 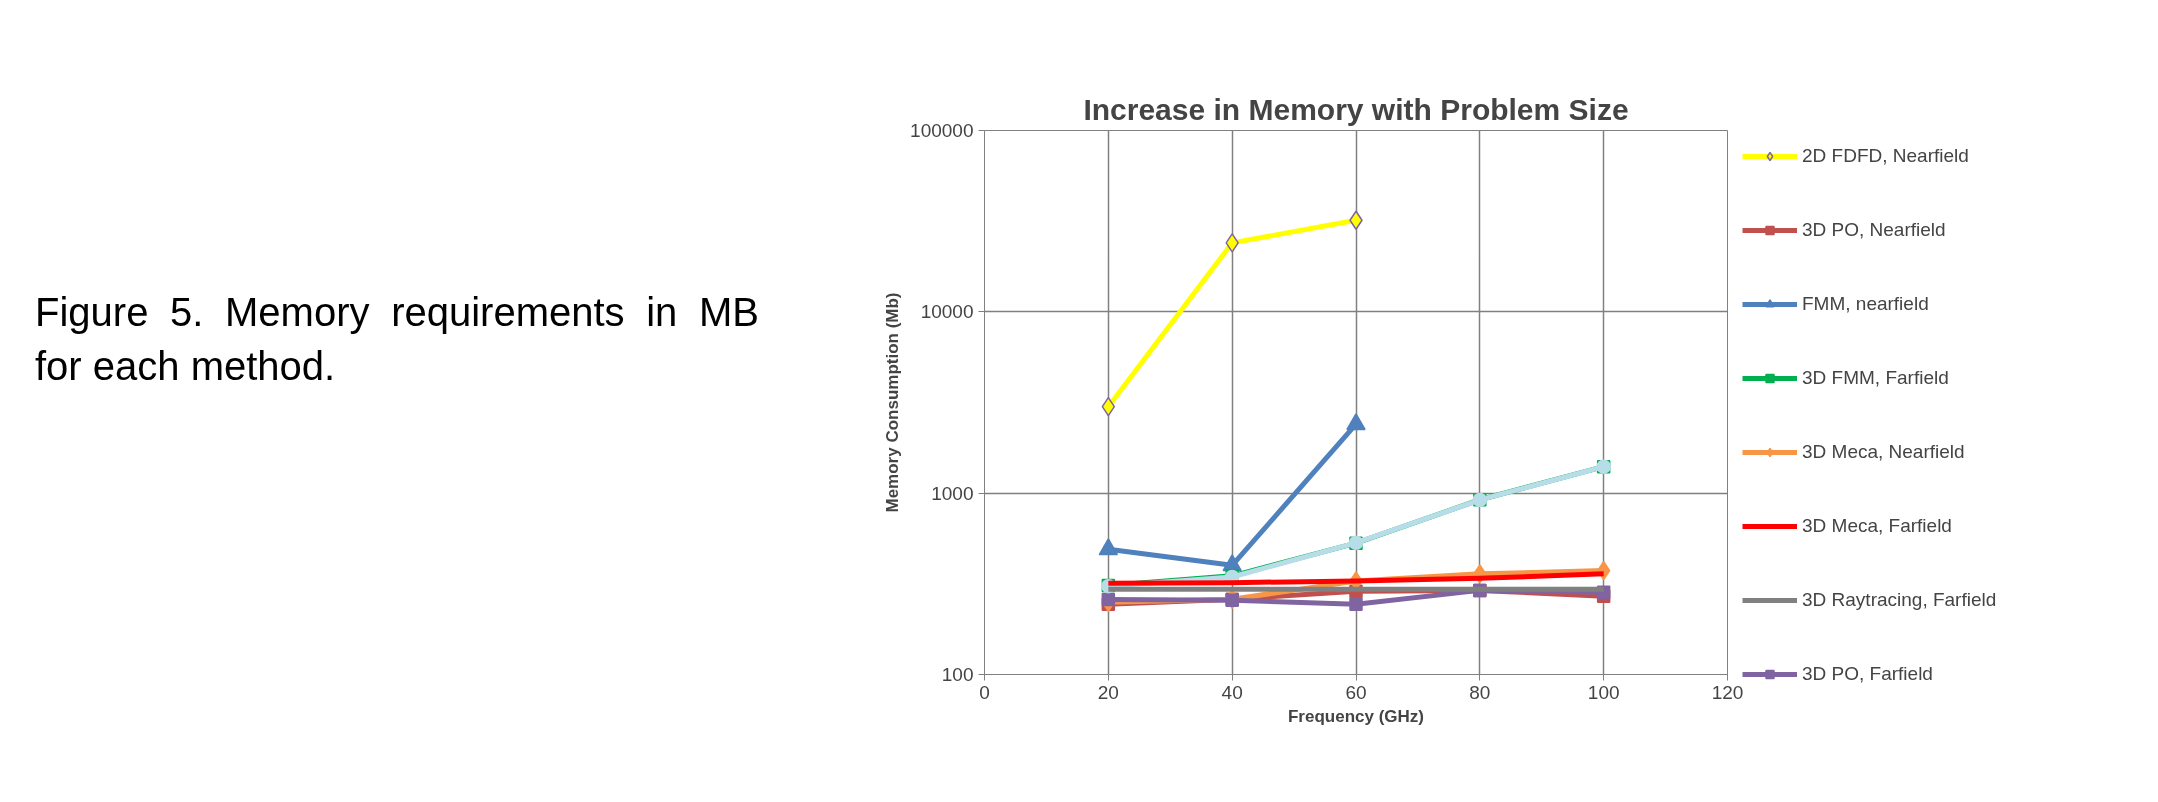 I want to click on legend-label: FMM, nearfield, so click(x=1865, y=304).